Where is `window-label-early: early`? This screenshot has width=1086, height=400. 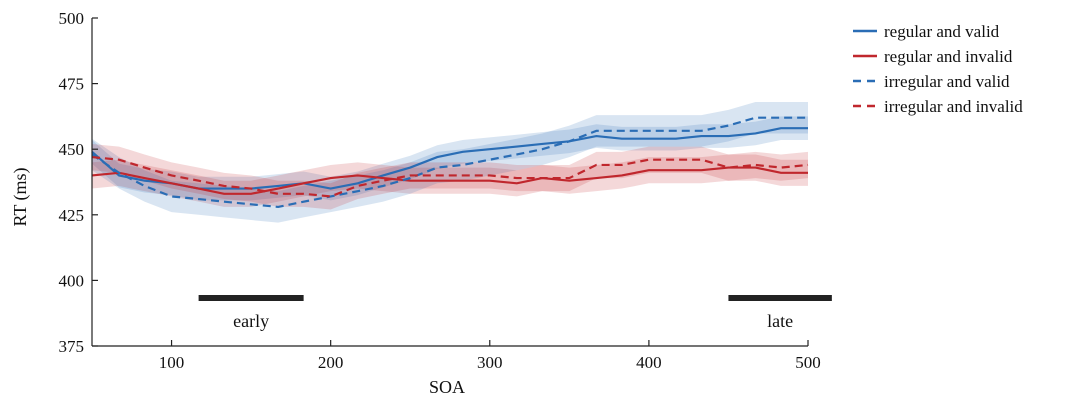
window-label-early: early is located at coordinates (251, 321).